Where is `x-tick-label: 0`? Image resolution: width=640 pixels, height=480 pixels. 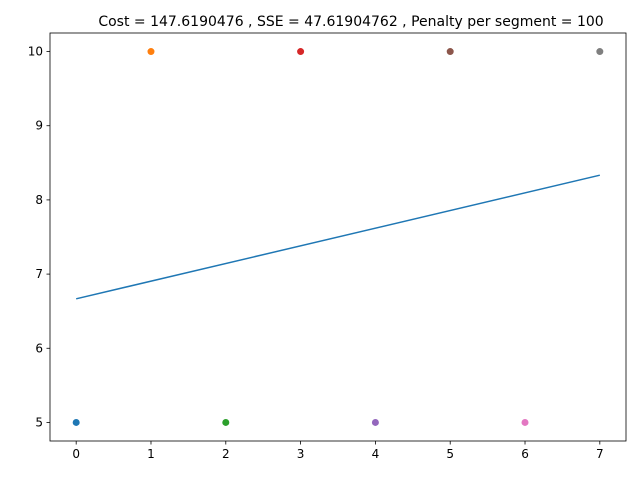 x-tick-label: 0 is located at coordinates (76, 454).